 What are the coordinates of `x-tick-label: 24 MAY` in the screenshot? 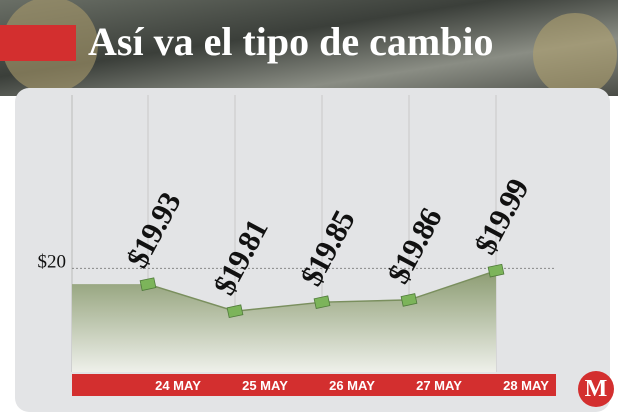 It's located at (178, 385).